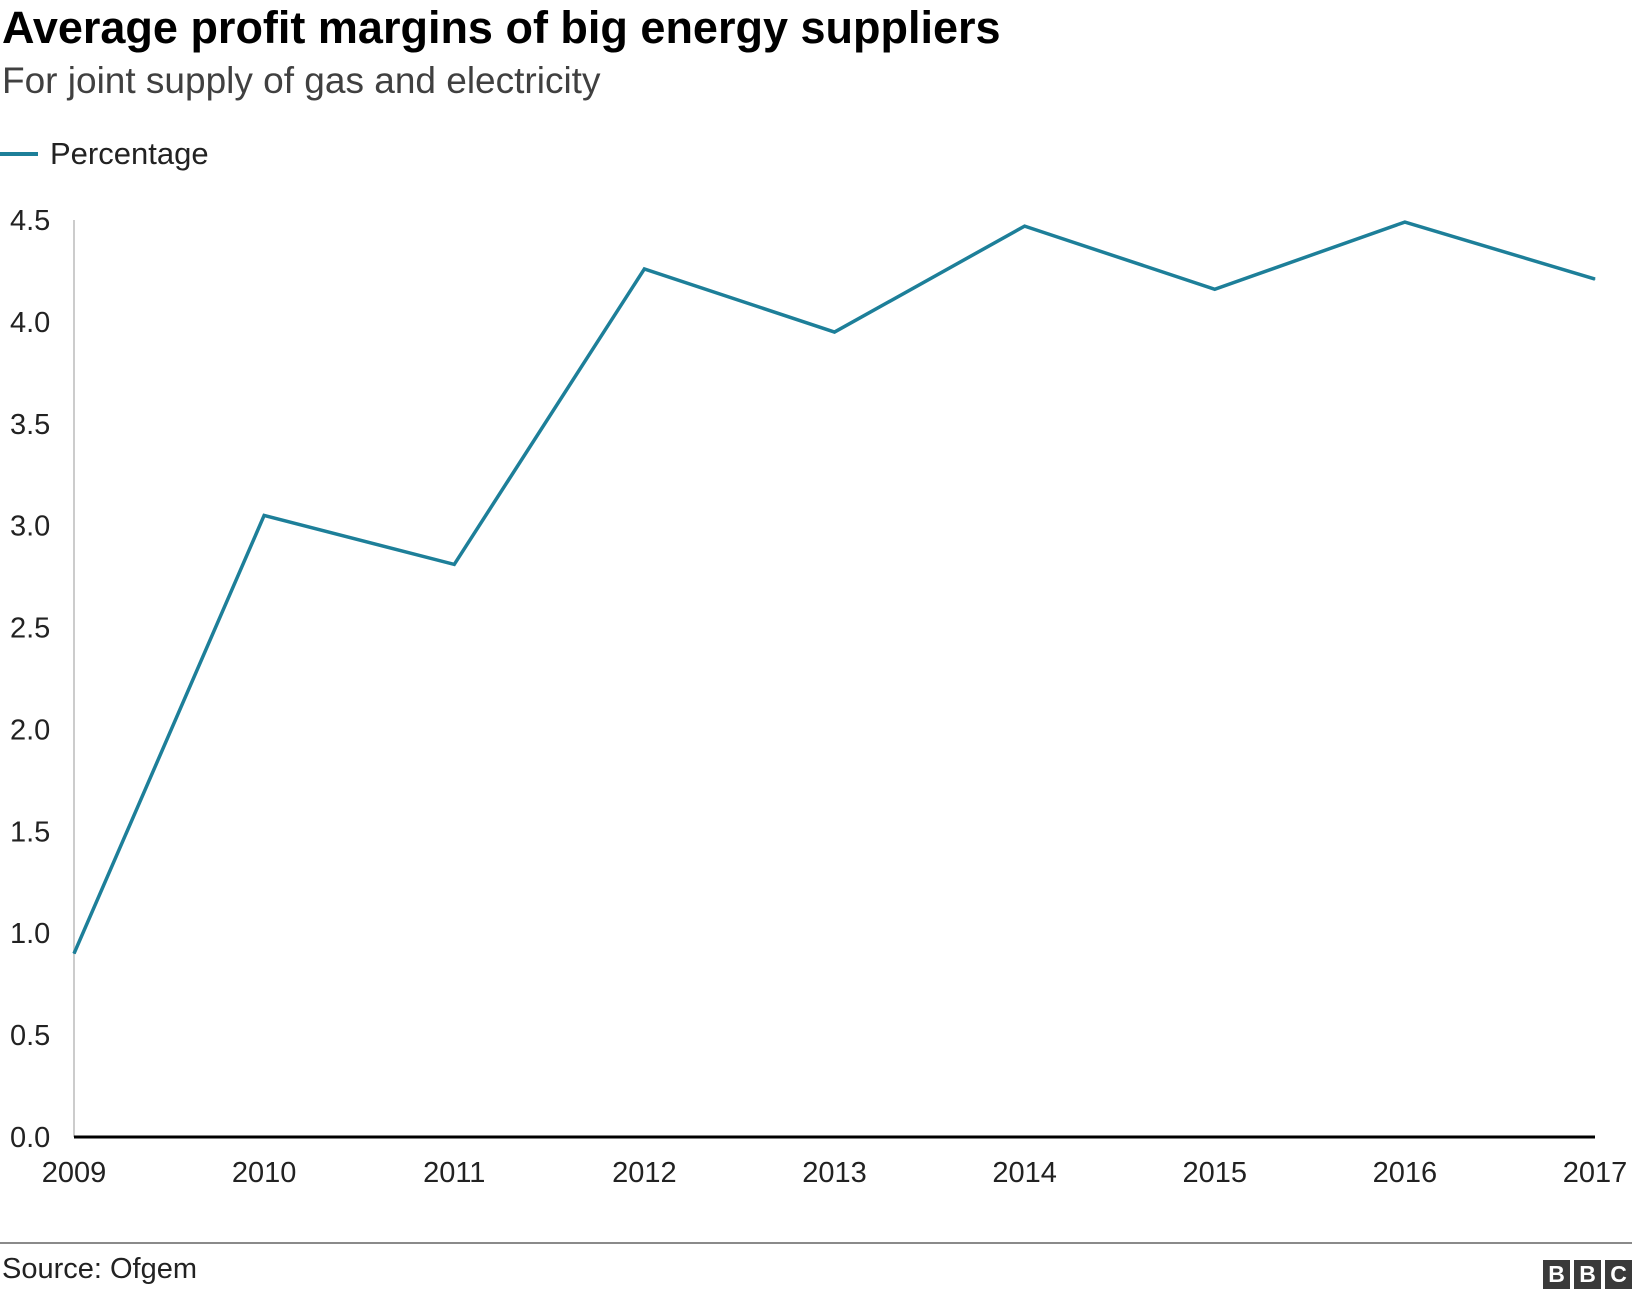 The image size is (1632, 1298). What do you see at coordinates (1595, 1173) in the screenshot?
I see `x-tick-label: 2017` at bounding box center [1595, 1173].